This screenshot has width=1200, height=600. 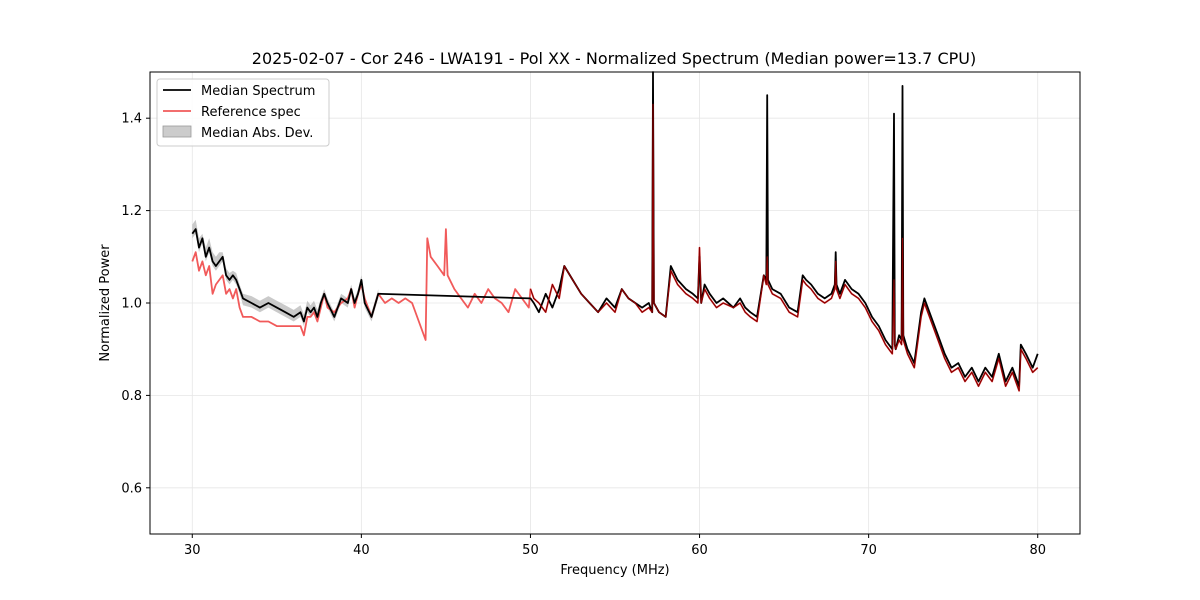 I want to click on y-axis-ticks: 0.6 0.8 1.0 1.2 1.4, so click(x=135, y=304).